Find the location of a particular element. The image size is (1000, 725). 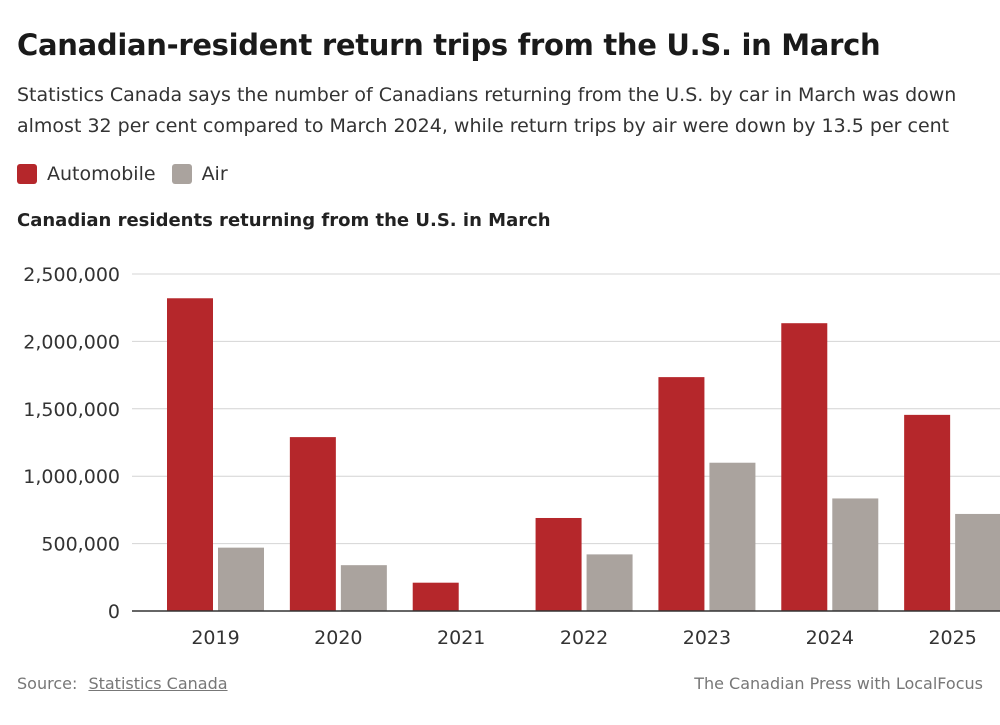

x-tick-label: 2020 is located at coordinates (338, 638).